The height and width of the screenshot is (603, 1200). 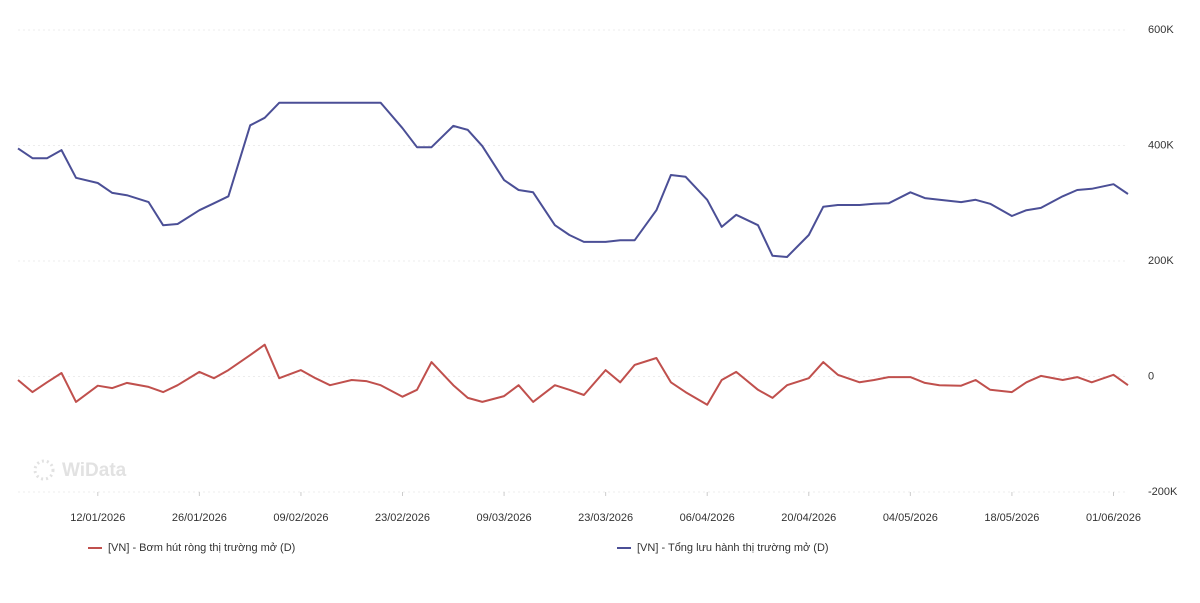 I want to click on x-tick-label: 12/01/2026, so click(x=97, y=518).